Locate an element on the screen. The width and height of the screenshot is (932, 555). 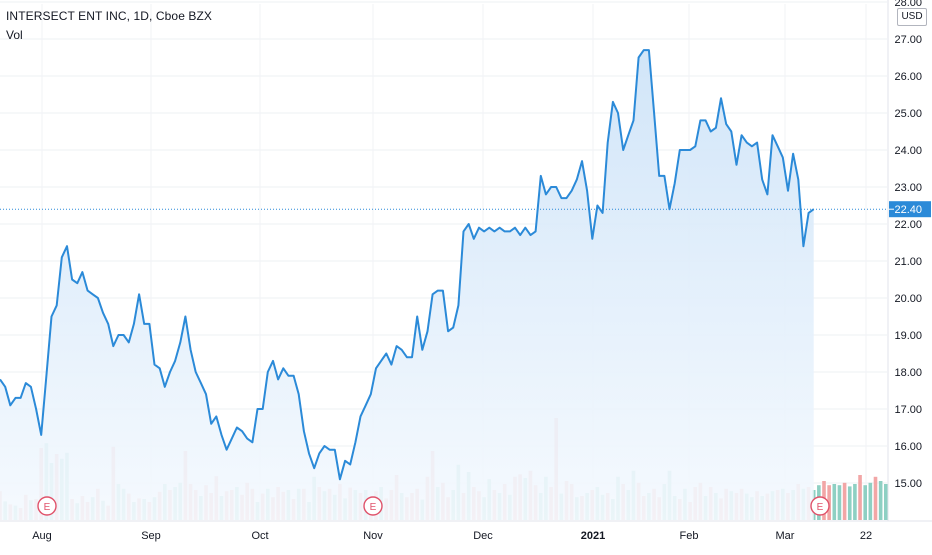
x-tick-label: Oct is located at coordinates (259, 536).